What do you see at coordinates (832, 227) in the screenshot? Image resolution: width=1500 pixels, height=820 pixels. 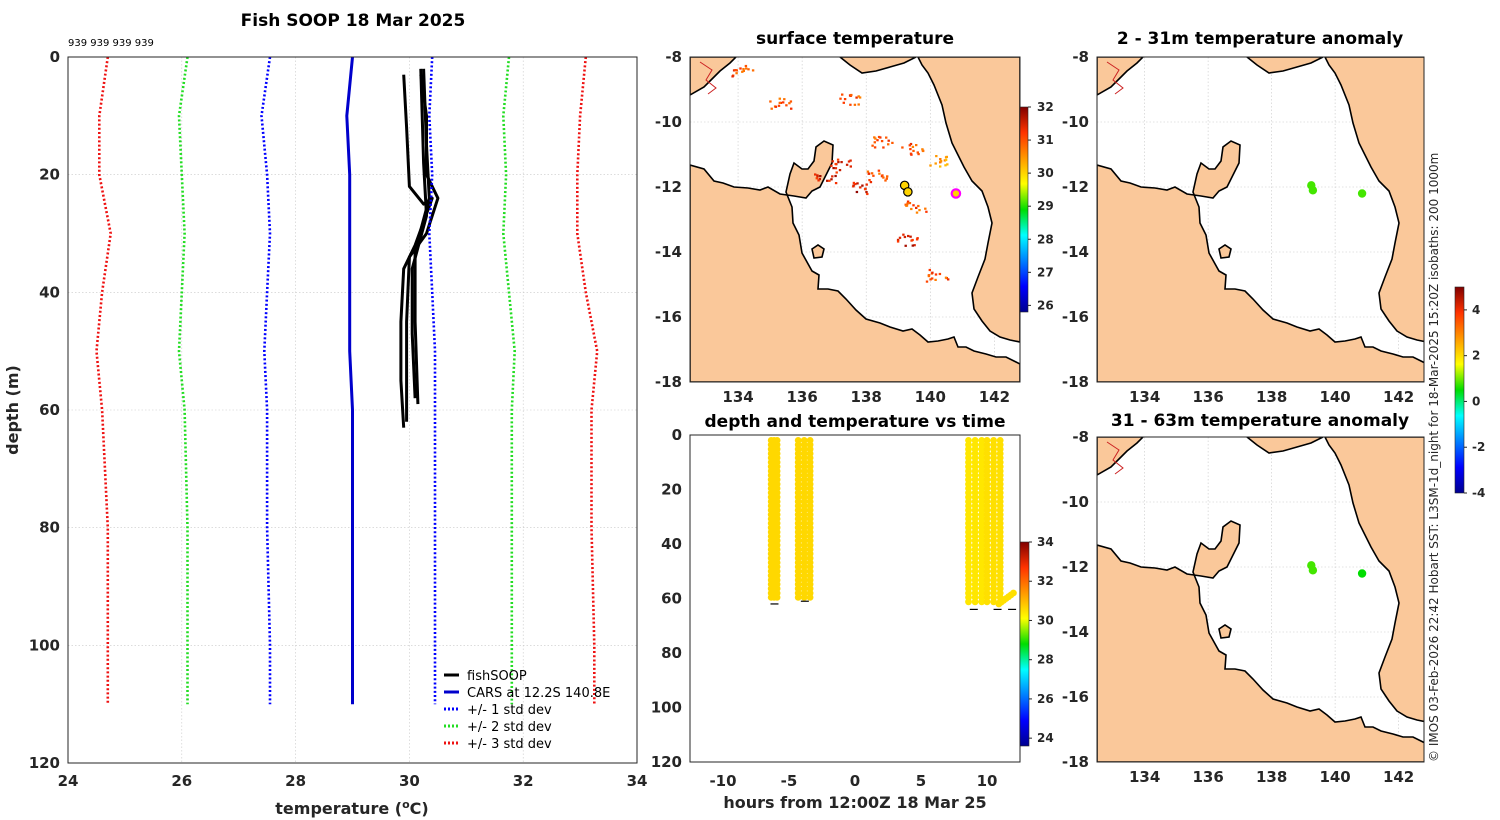 I see `surface-map-ticks: 134 136 138 140 142 -8 -10 -12 -14 -16 -18` at bounding box center [832, 227].